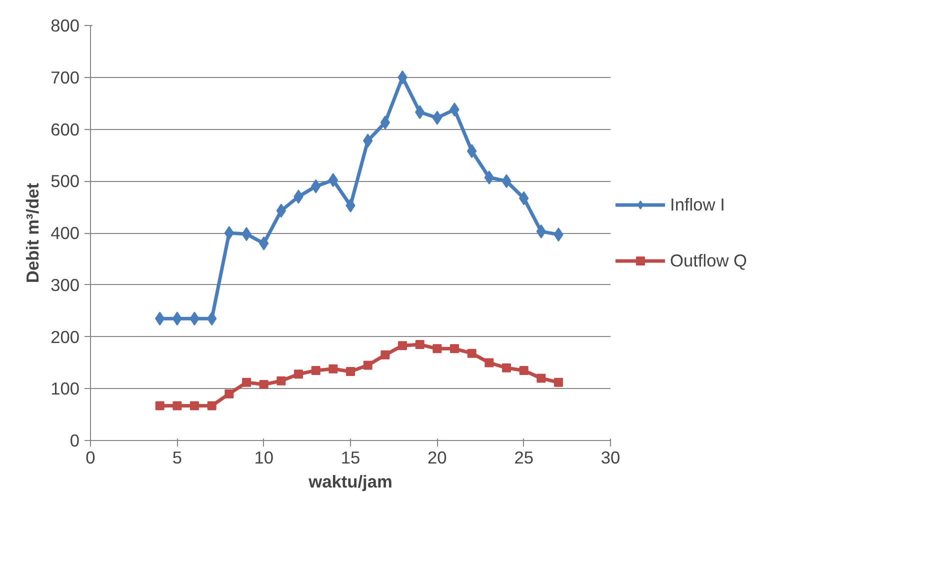 This screenshot has height=587, width=936. I want to click on y-tick-label: 500, so click(65, 181).